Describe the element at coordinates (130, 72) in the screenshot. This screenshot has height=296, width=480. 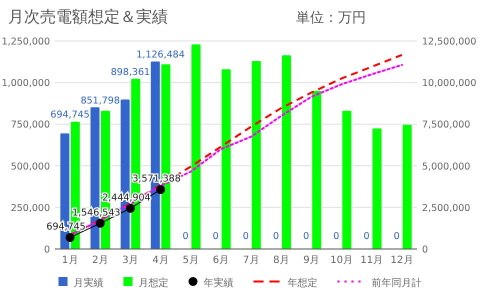
I see `data-label: 898,361` at that location.